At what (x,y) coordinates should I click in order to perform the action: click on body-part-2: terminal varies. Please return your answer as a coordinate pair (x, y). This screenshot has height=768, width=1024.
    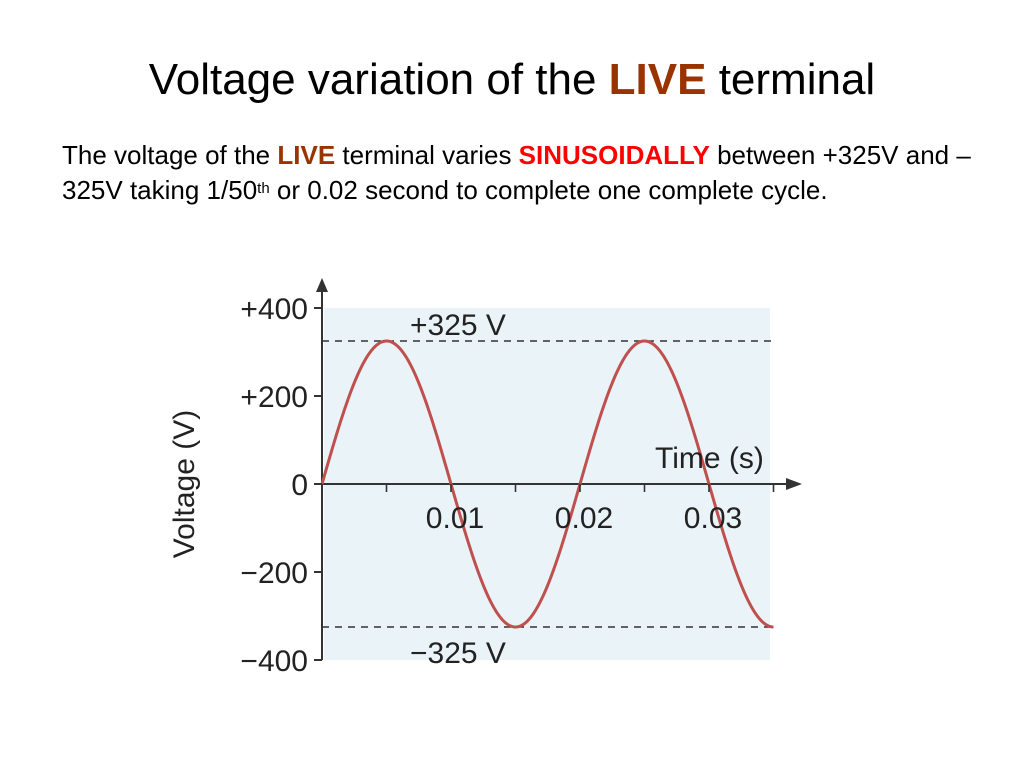
    Looking at the image, I should click on (427, 155).